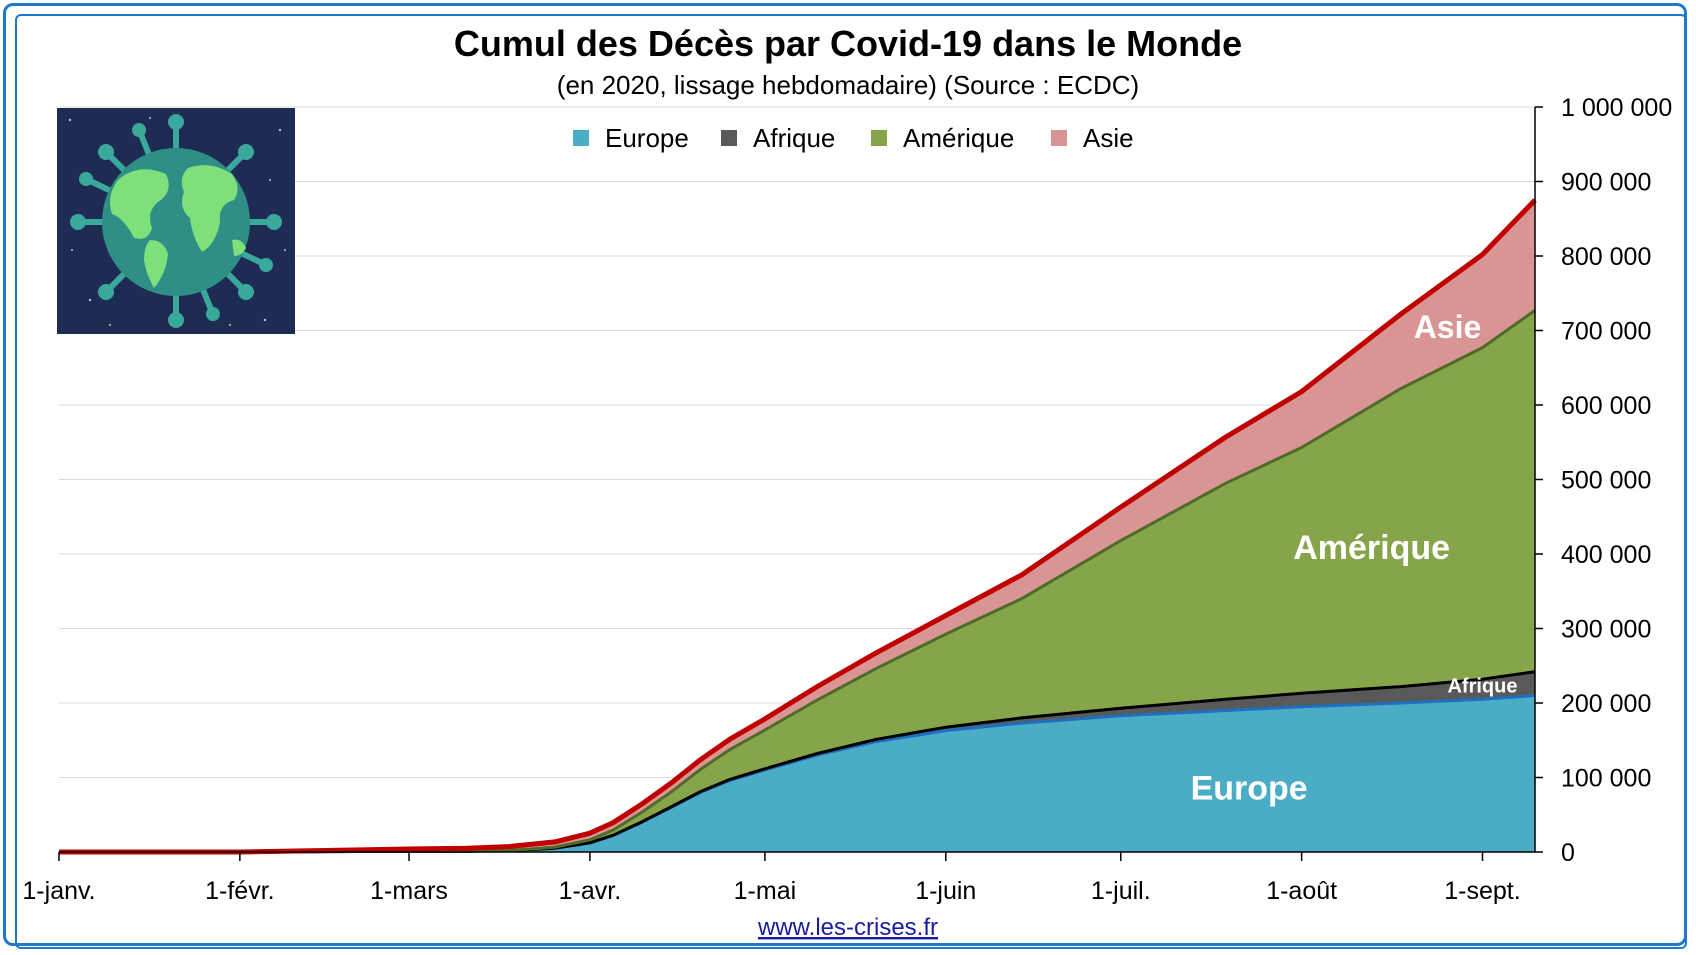  Describe the element at coordinates (581, 138) in the screenshot. I see `legend-swatch-europe` at that location.